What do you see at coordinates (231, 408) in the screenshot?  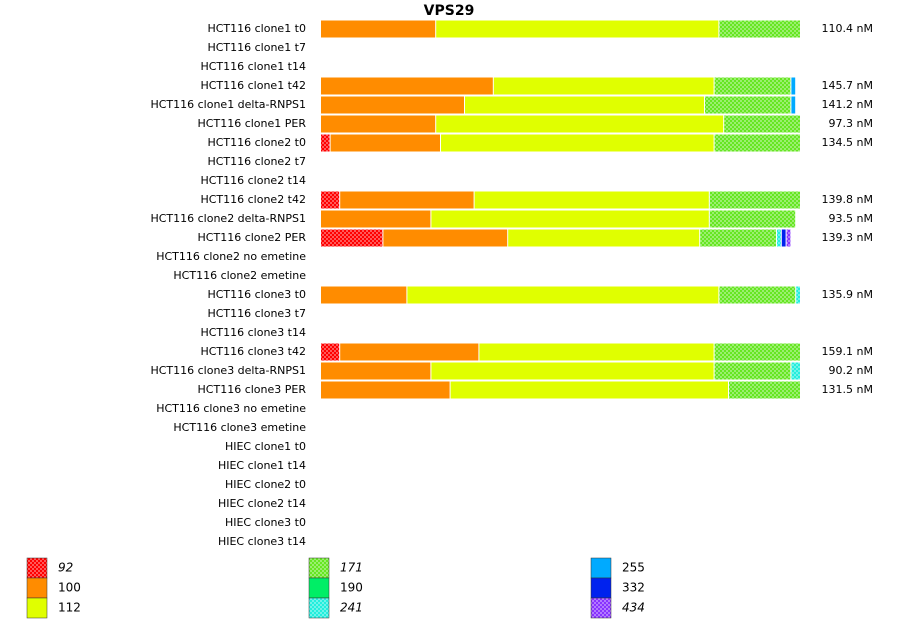 I see `category-label: HCT116 clone3 no emetine` at bounding box center [231, 408].